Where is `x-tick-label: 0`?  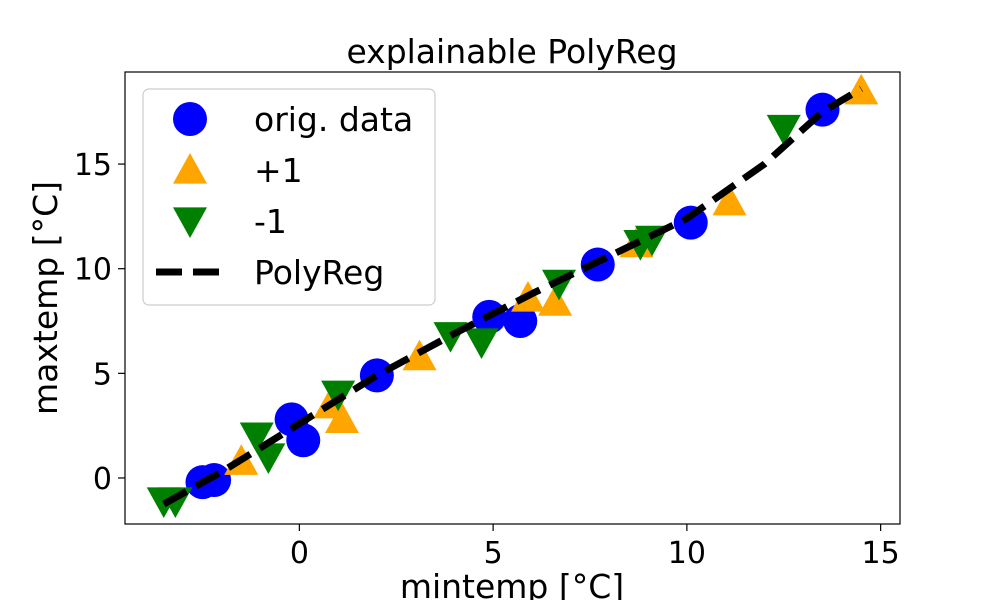 x-tick-label: 0 is located at coordinates (299, 553).